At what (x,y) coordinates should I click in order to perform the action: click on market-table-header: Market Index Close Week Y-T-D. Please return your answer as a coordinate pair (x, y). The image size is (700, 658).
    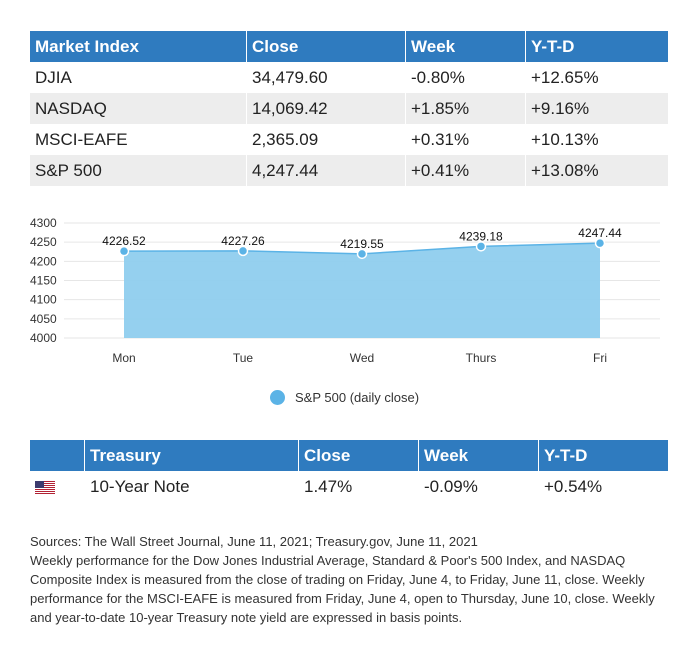
    Looking at the image, I should click on (349, 46).